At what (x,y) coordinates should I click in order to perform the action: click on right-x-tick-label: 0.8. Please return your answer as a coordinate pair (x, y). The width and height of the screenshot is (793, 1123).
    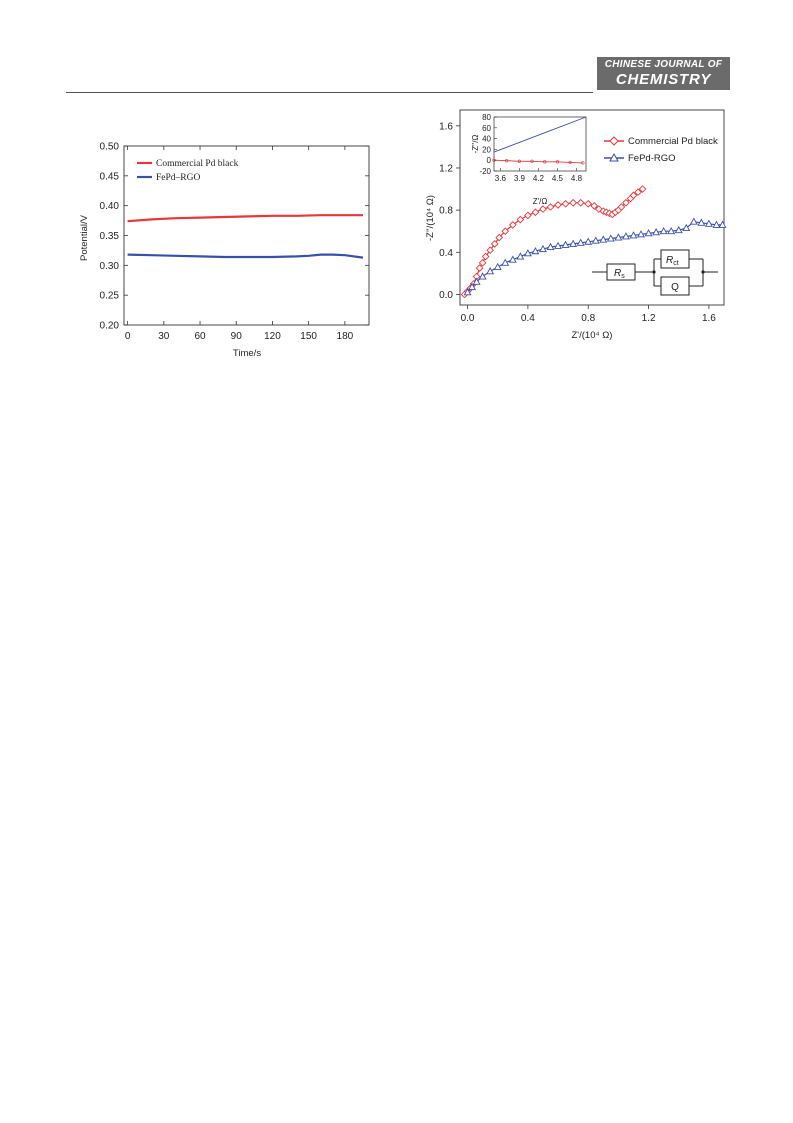
    Looking at the image, I should click on (588, 318).